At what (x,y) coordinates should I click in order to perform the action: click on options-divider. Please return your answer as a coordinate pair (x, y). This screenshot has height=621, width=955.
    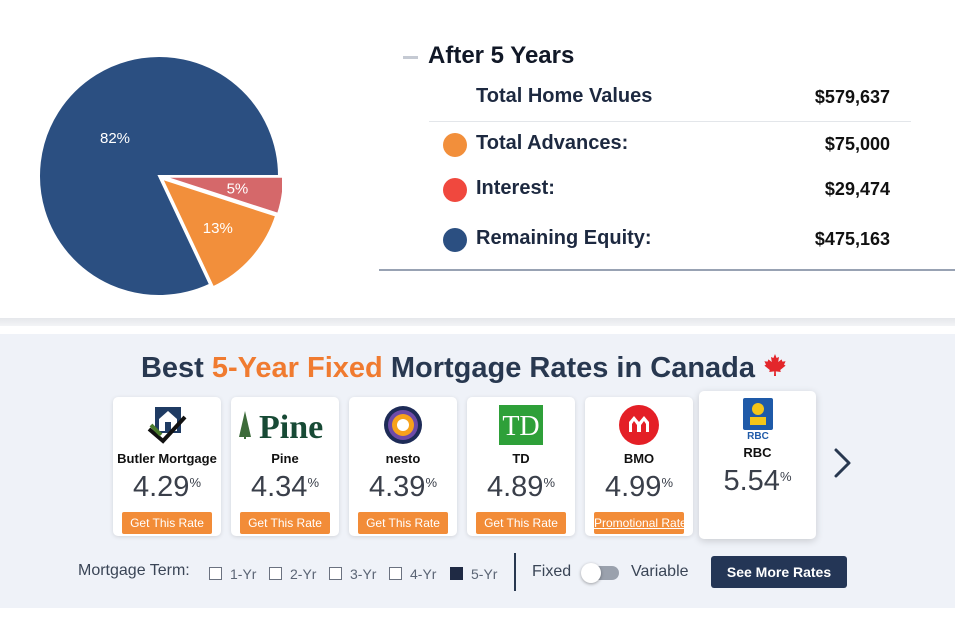
    Looking at the image, I should click on (515, 572).